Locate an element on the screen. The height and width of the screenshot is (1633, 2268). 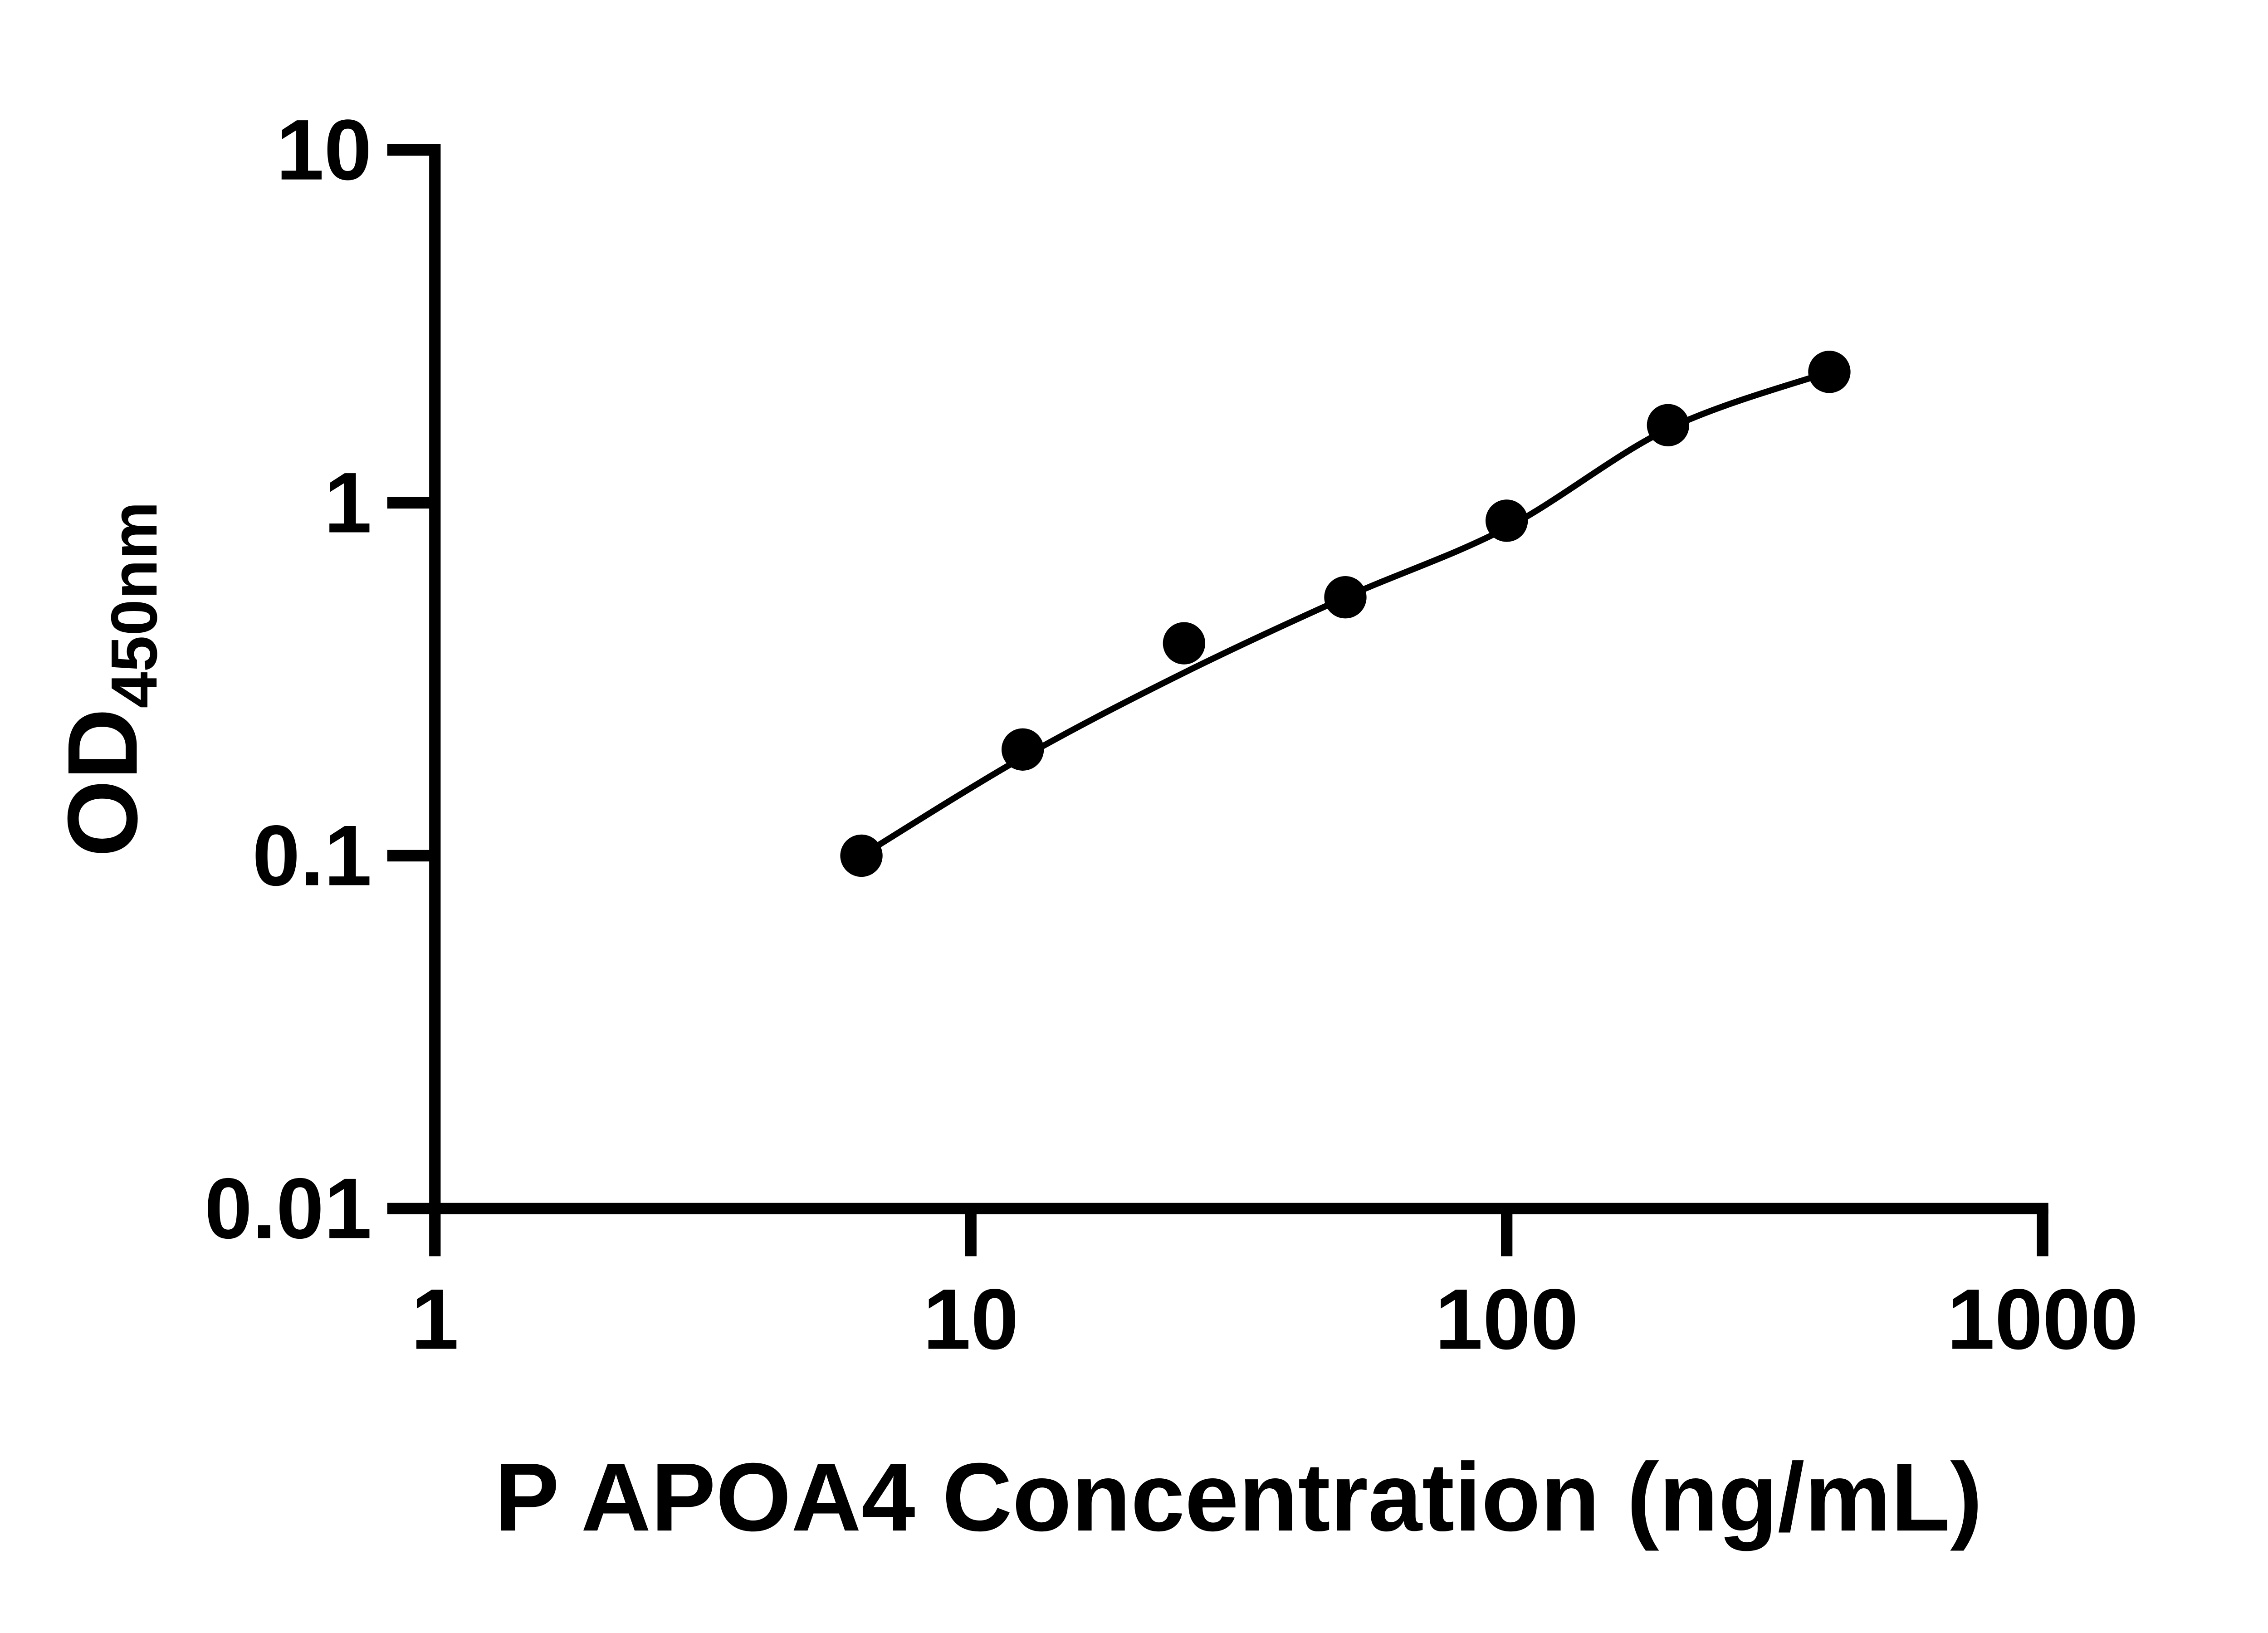
data-point-50ng-ml is located at coordinates (1345, 597).